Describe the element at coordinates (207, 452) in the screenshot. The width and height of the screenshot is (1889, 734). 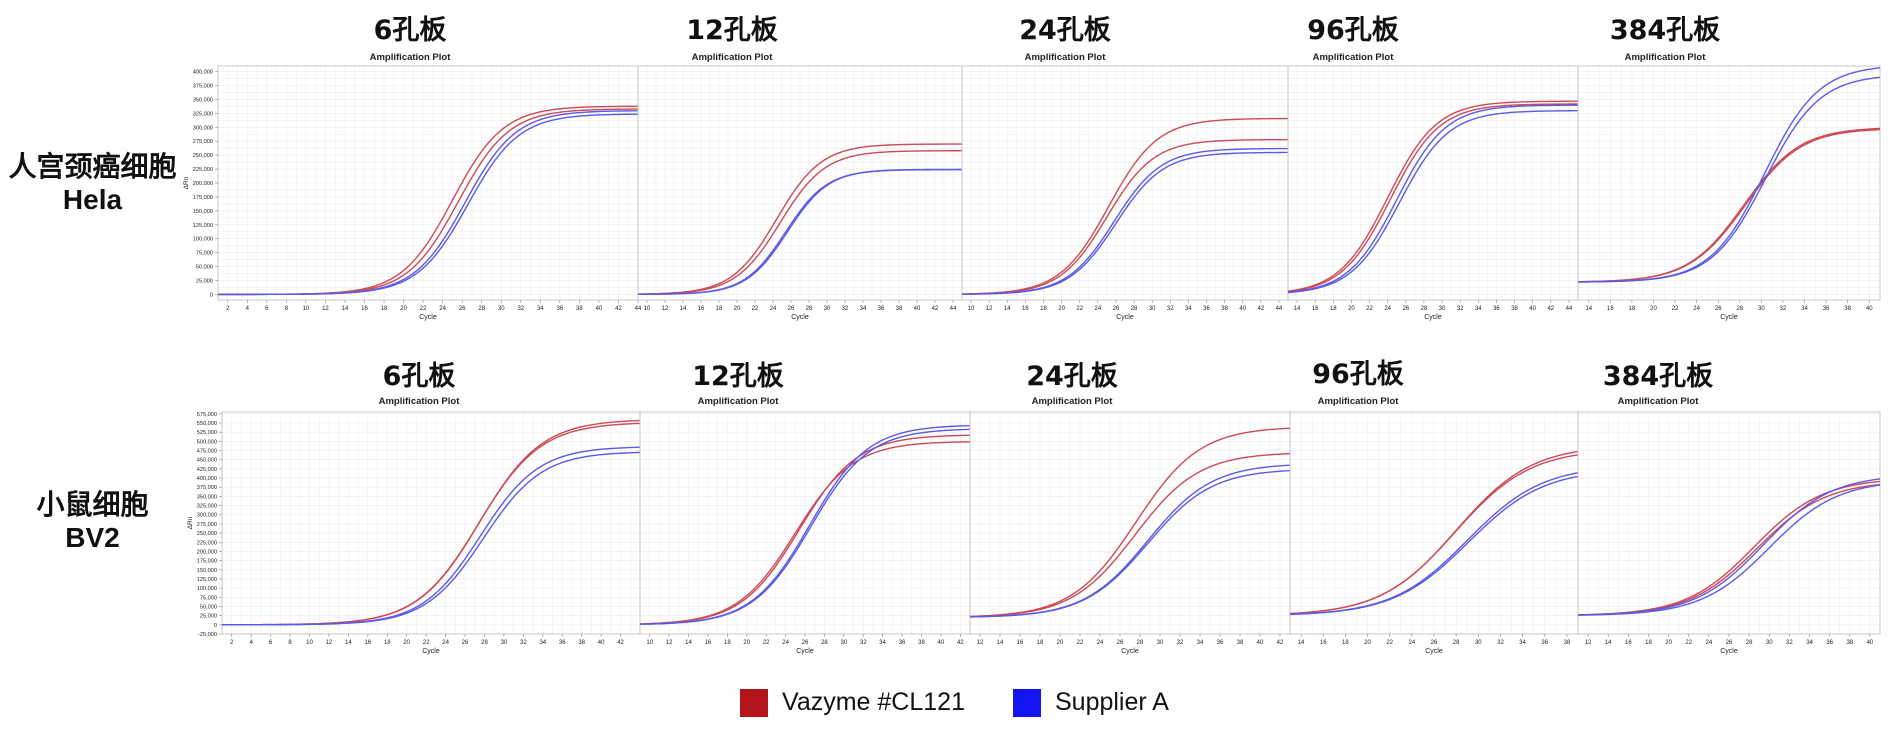
I see `y-tick-label: 475,000` at that location.